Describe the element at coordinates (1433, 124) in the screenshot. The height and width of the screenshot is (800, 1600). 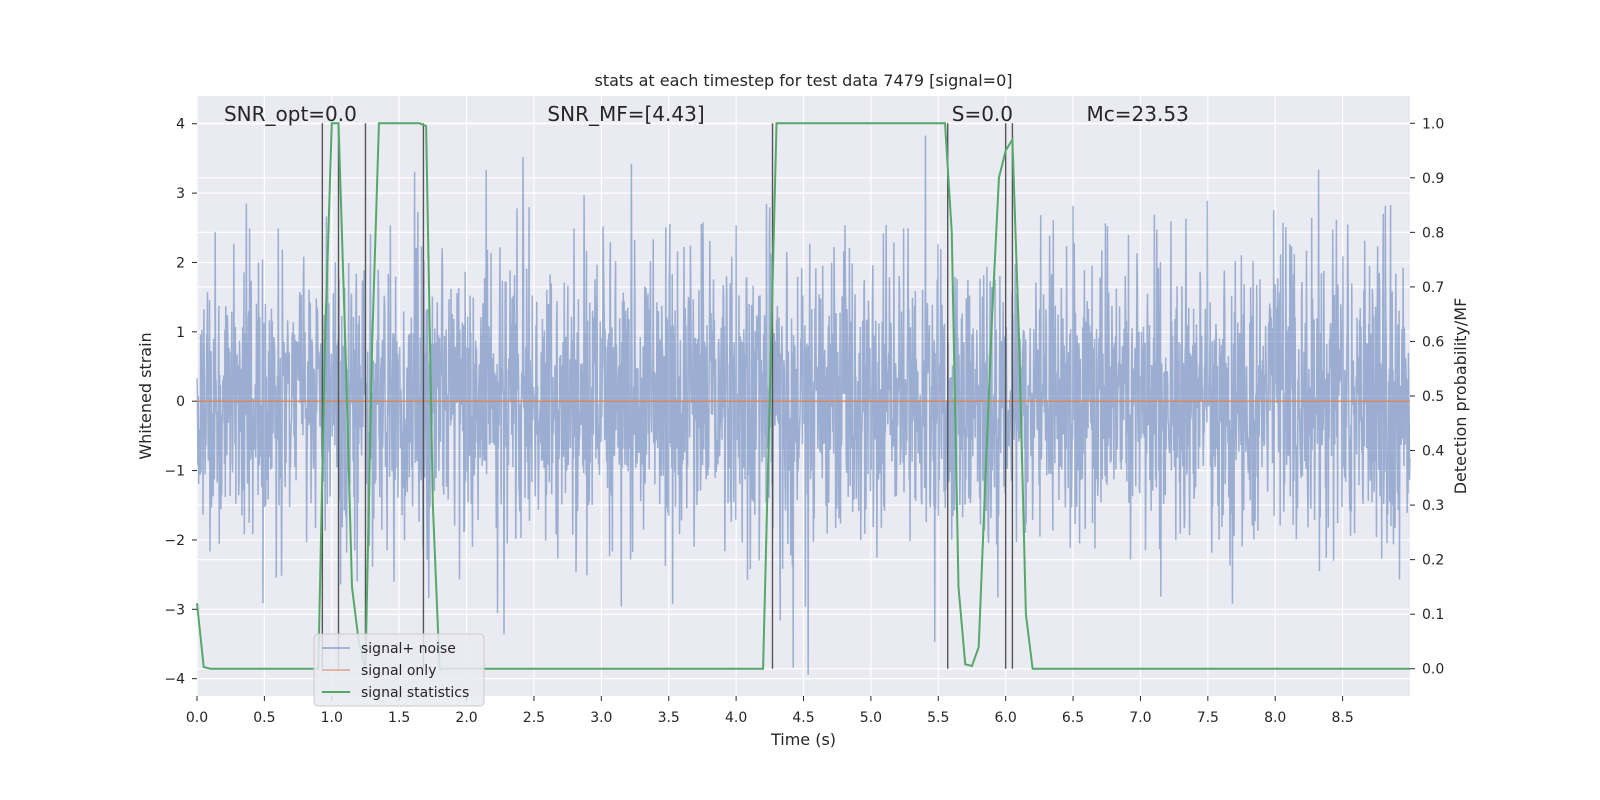
I see `y-right-tick-10: 1.0` at that location.